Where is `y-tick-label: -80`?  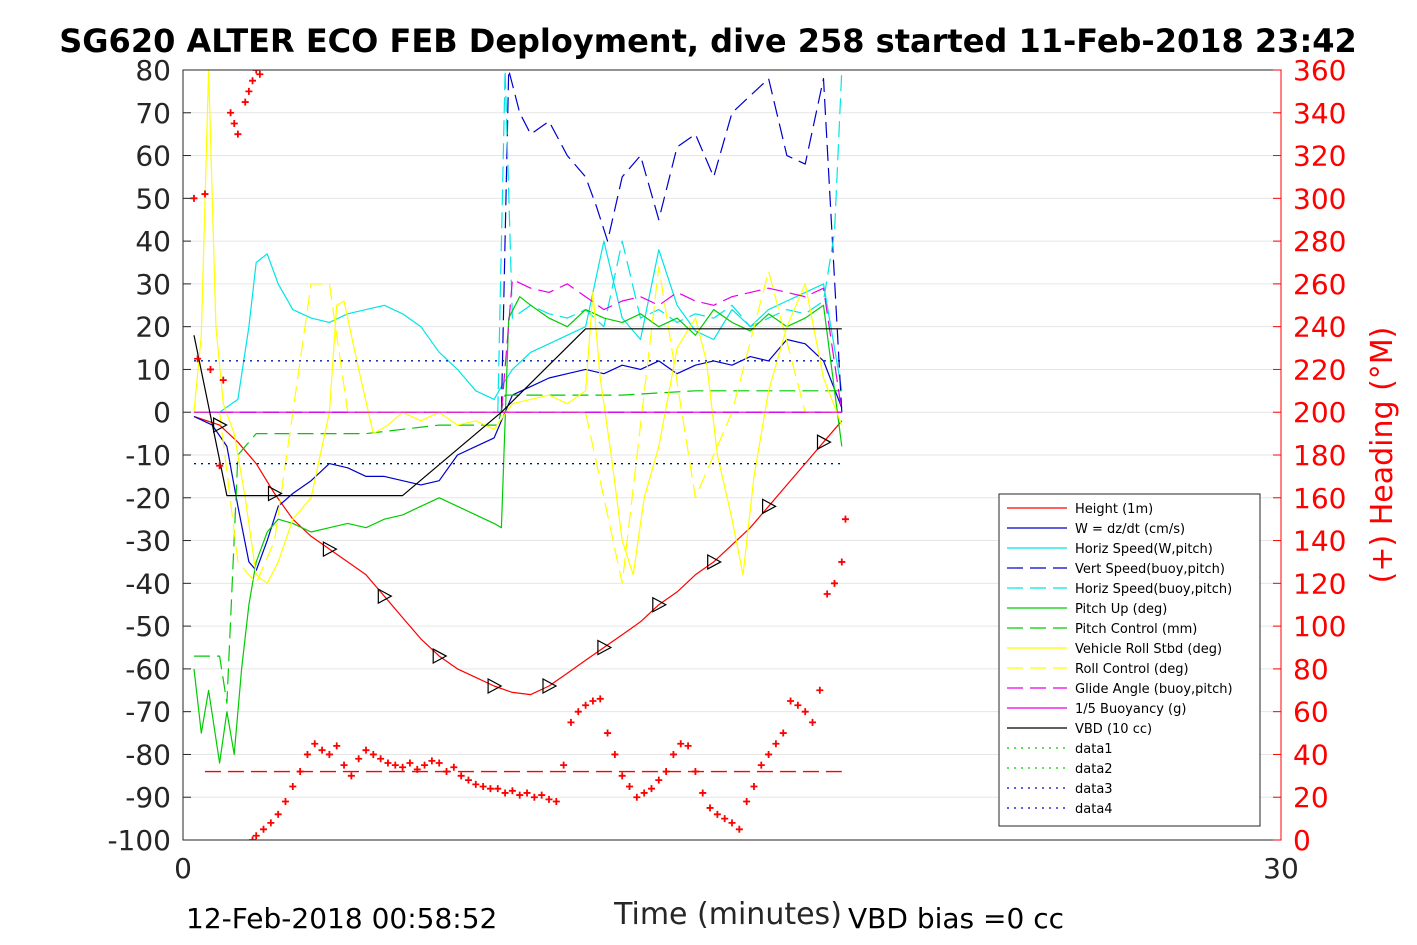 y-tick-label: -80 is located at coordinates (148, 754).